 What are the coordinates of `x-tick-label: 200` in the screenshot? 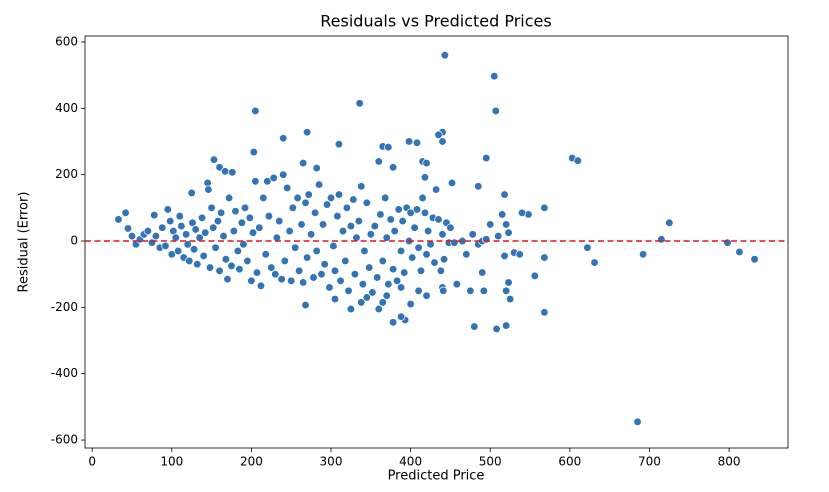 It's located at (251, 462).